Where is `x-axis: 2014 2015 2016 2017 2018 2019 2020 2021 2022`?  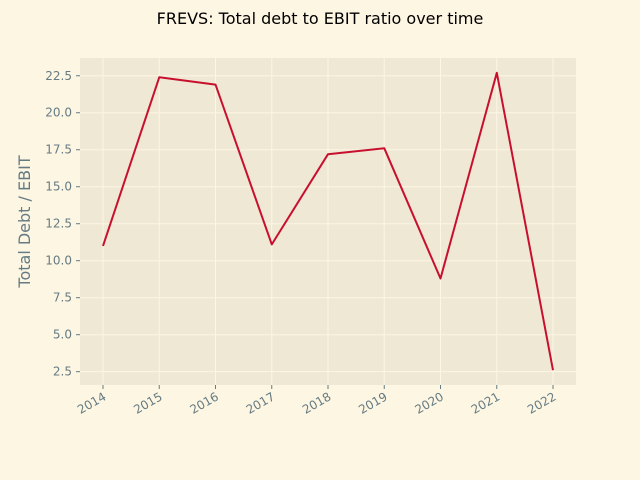 x-axis: 2014 2015 2016 2017 2018 2019 2020 2021 2022 is located at coordinates (317, 401).